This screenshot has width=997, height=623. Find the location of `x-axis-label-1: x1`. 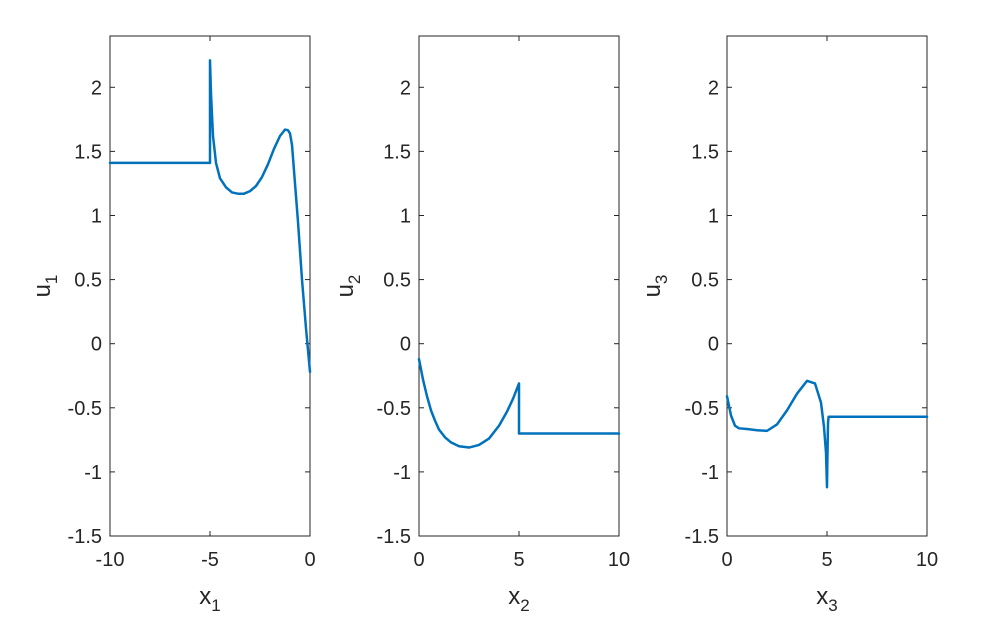

x-axis-label-1: x1 is located at coordinates (209, 599).